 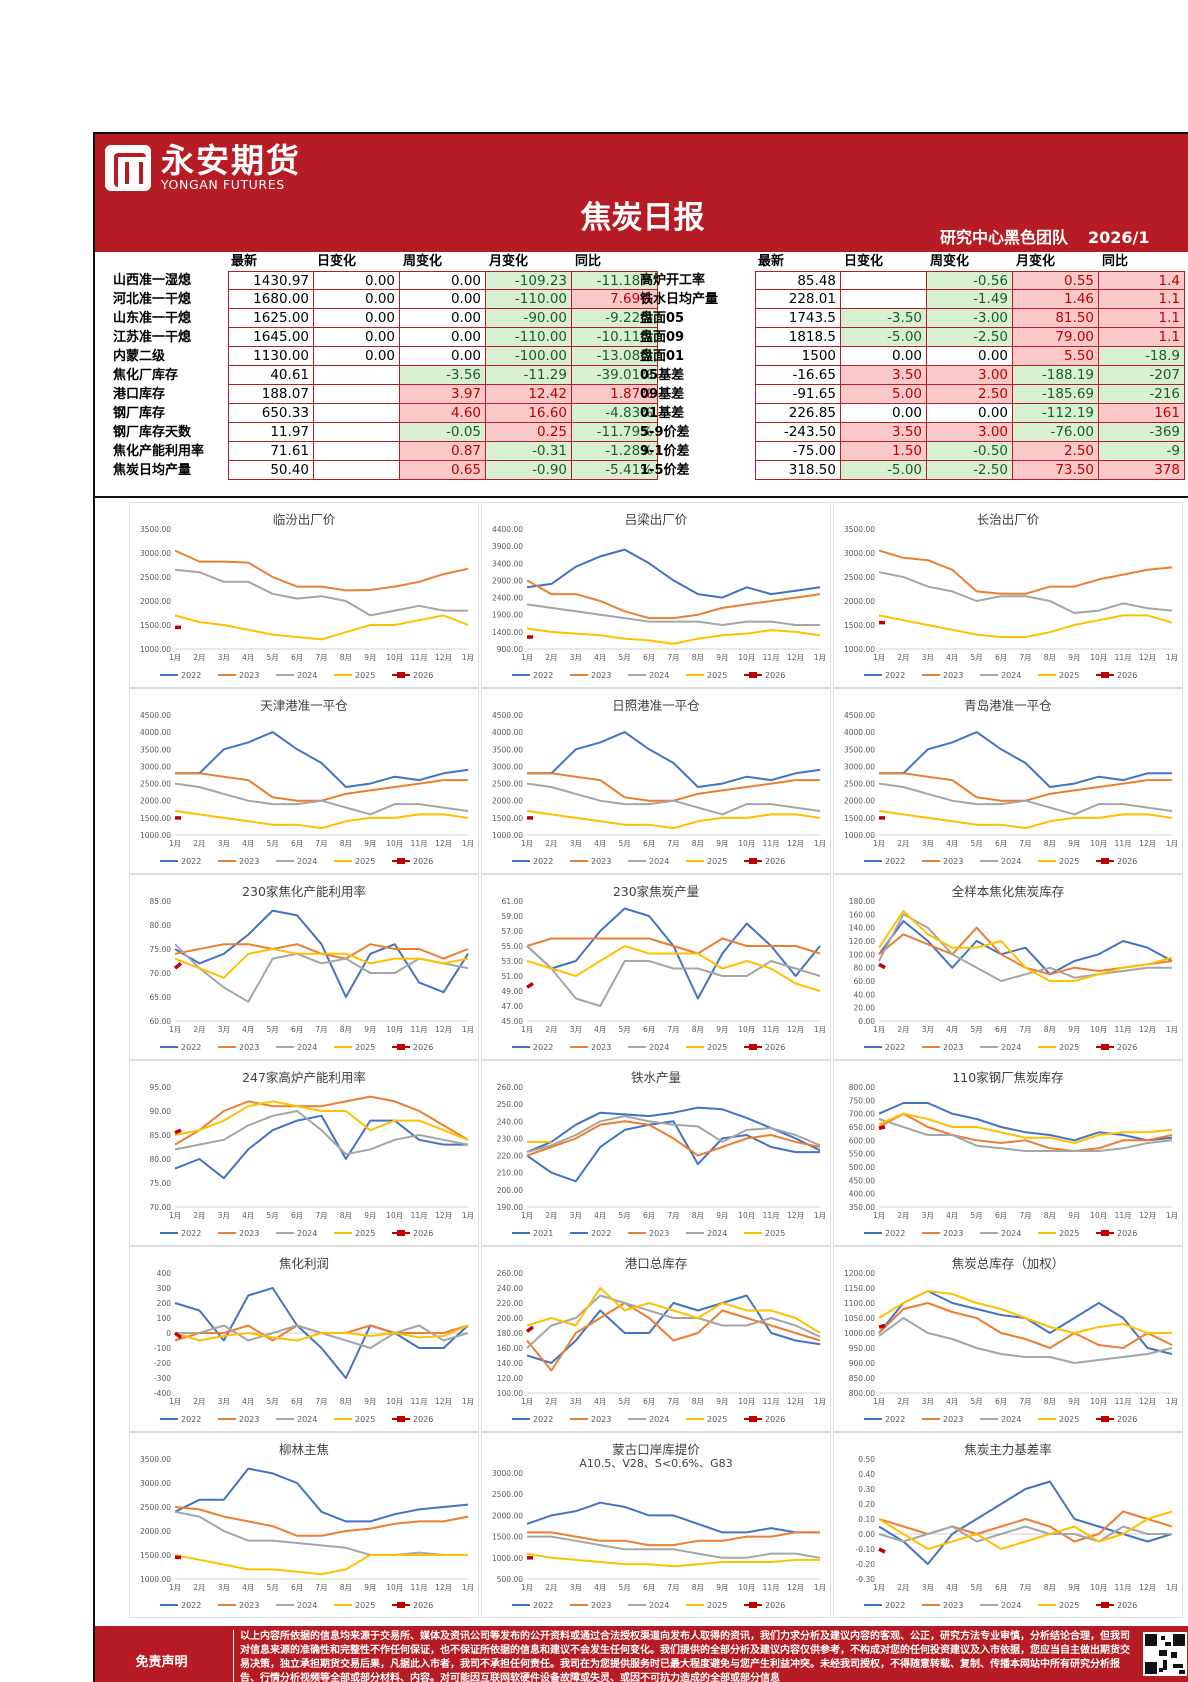 I want to click on x-tick-label: 9月, so click(x=1074, y=1401).